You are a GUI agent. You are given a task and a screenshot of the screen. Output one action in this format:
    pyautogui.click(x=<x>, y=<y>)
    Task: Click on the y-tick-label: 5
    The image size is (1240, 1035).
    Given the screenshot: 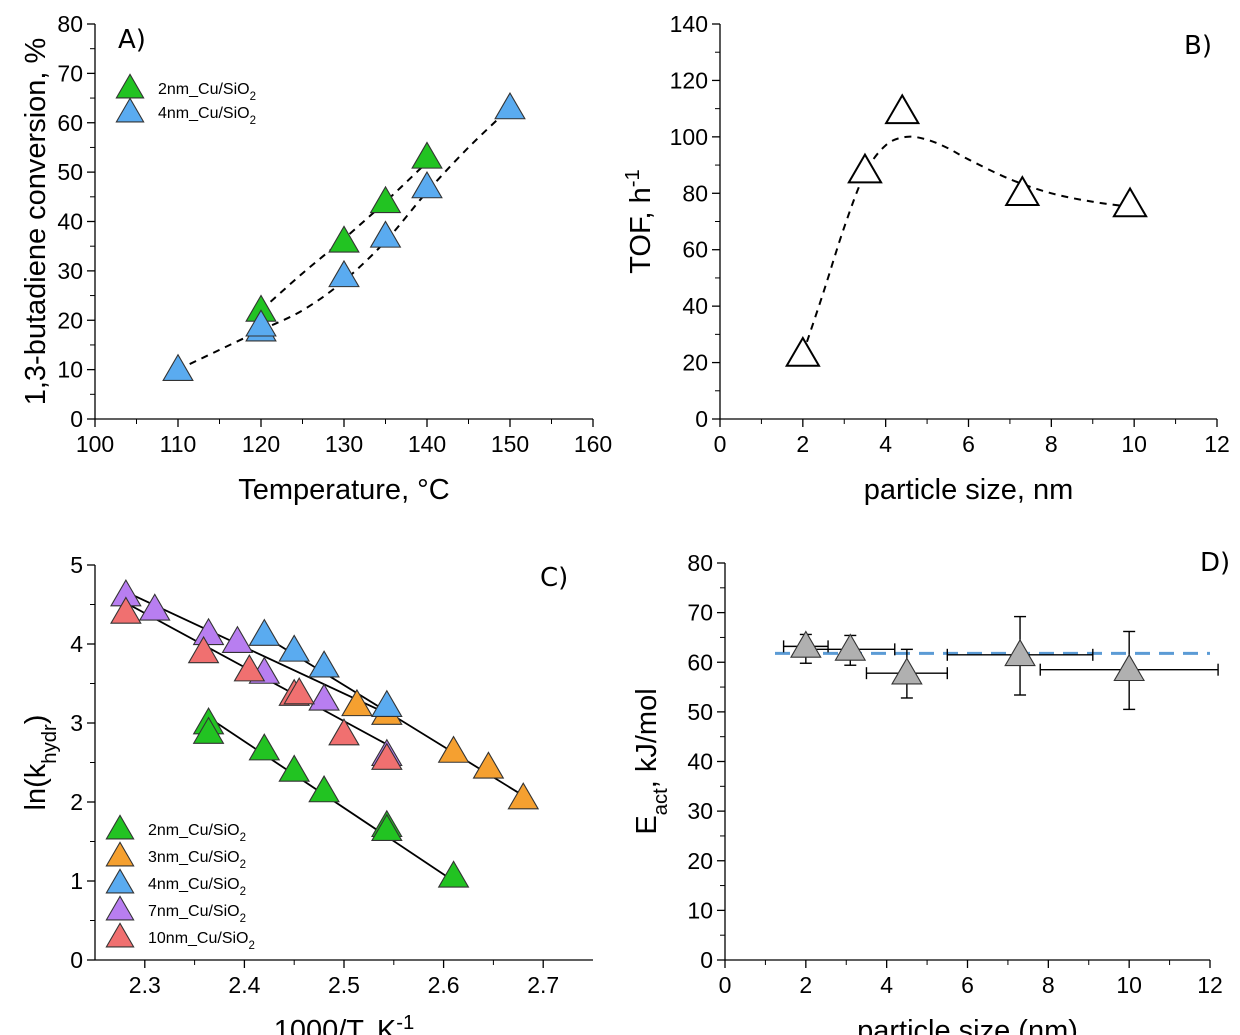 What is the action you would take?
    pyautogui.click(x=76, y=565)
    